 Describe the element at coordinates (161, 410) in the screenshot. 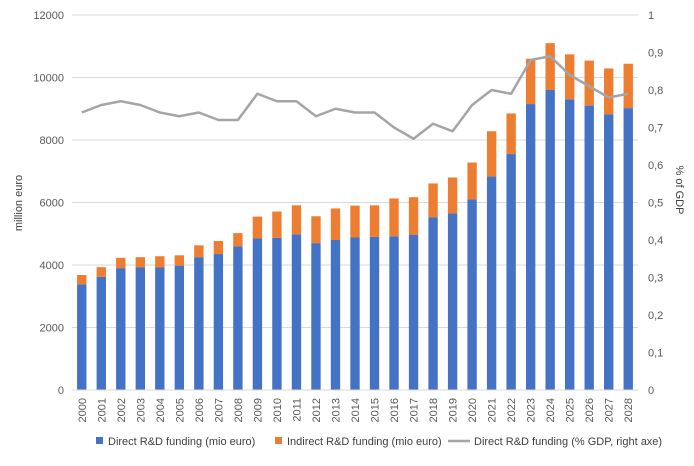

I see `x-tick-label: 2004` at that location.